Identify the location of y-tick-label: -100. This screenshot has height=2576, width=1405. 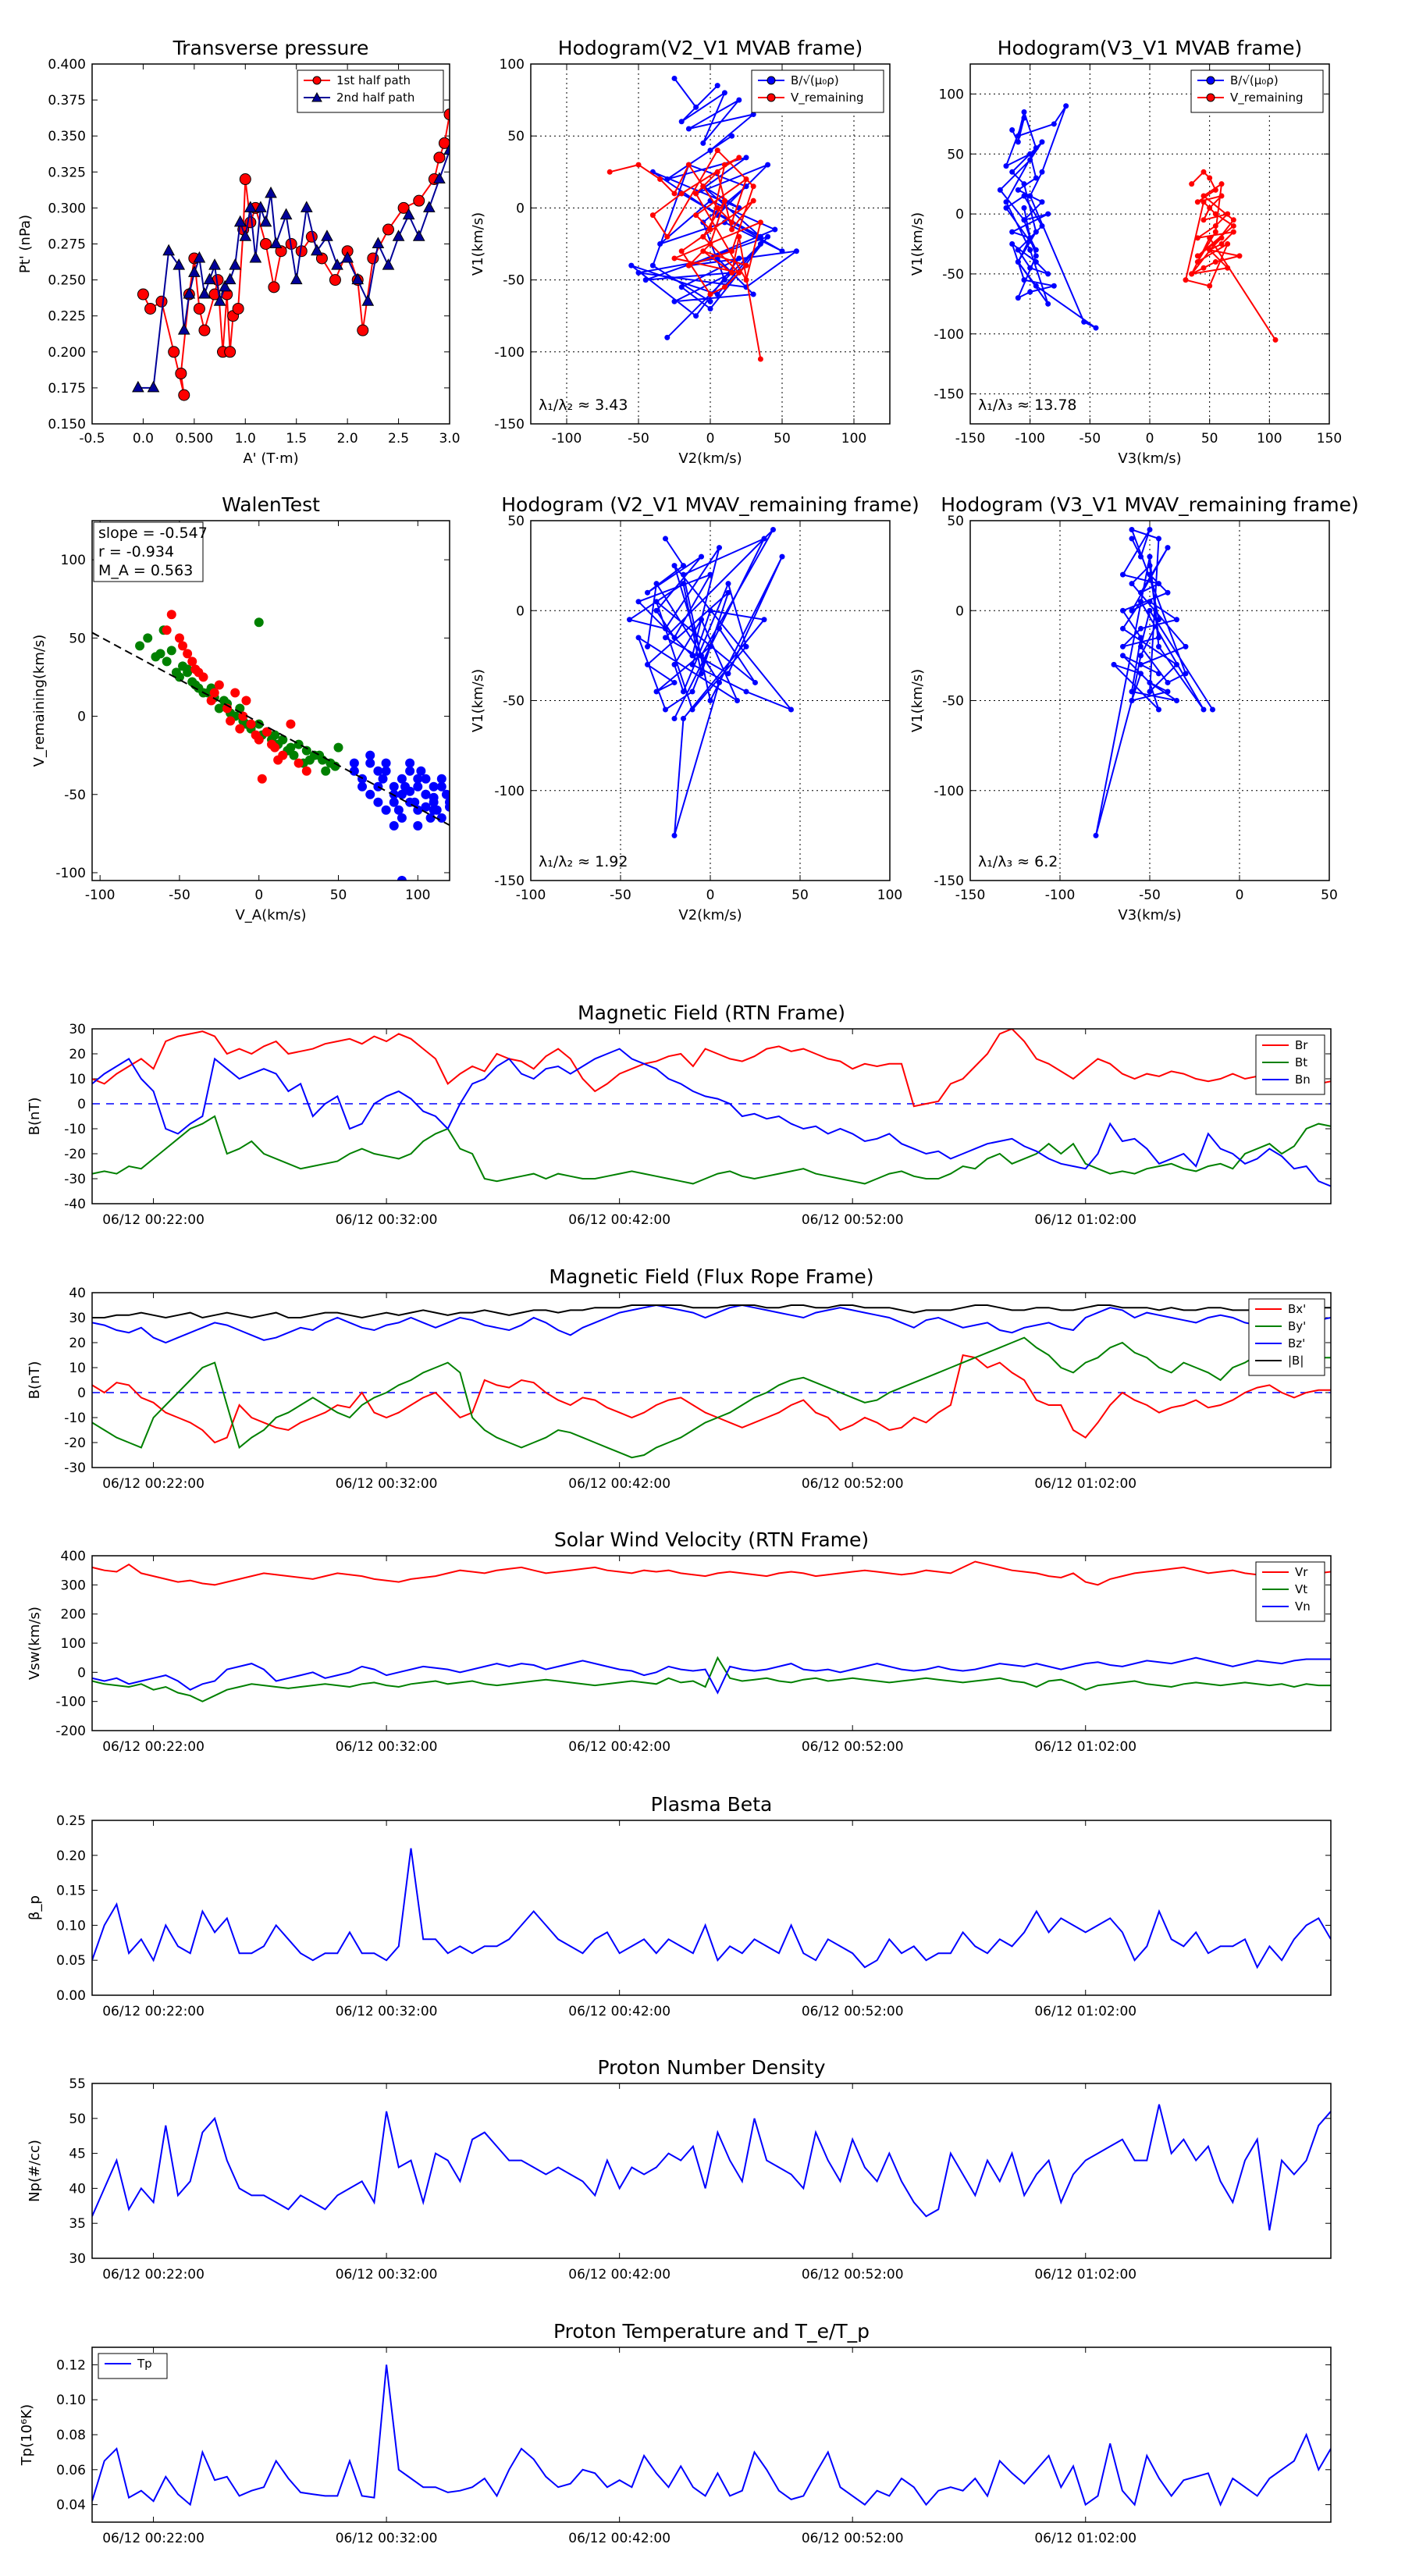
(510, 353).